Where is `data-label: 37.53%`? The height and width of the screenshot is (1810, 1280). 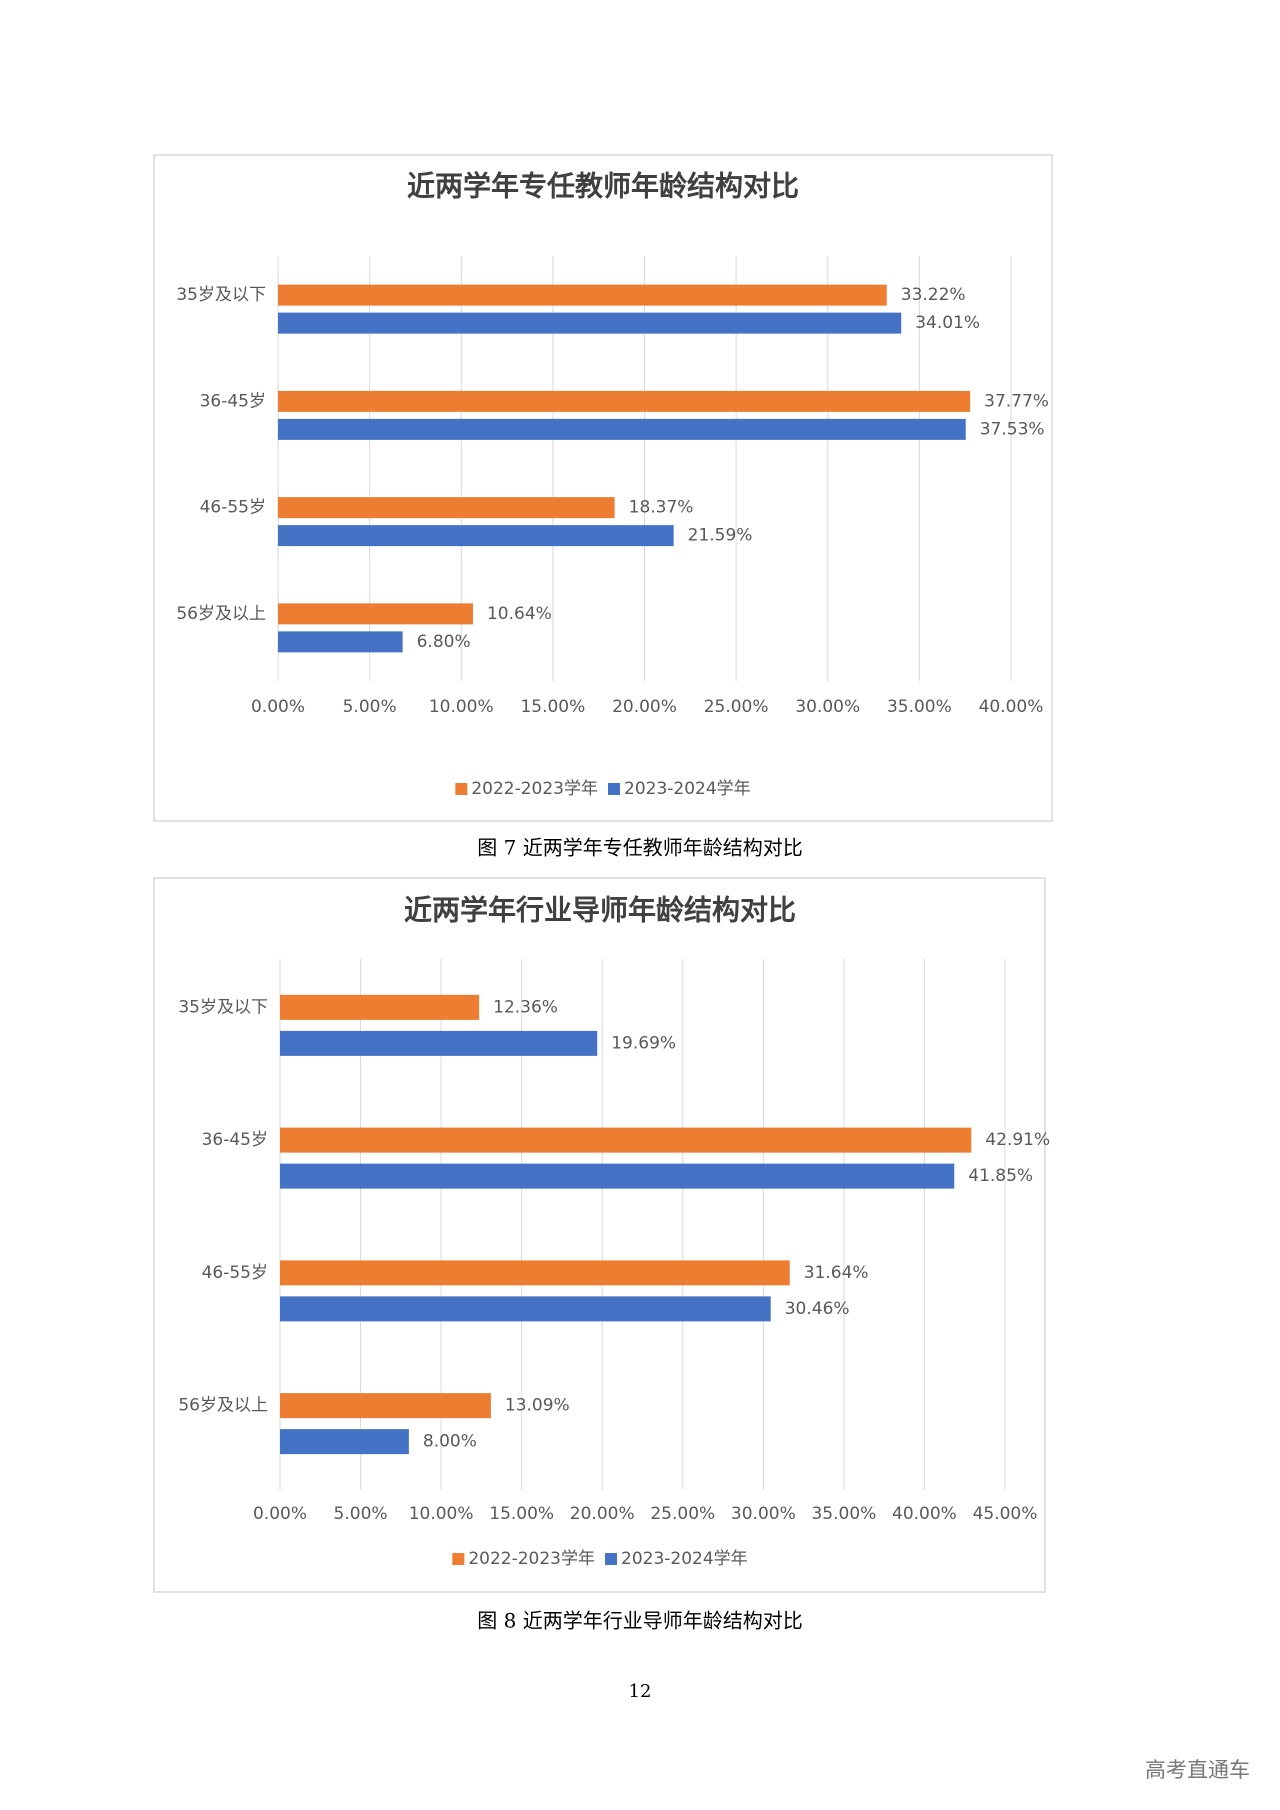 data-label: 37.53% is located at coordinates (1012, 429).